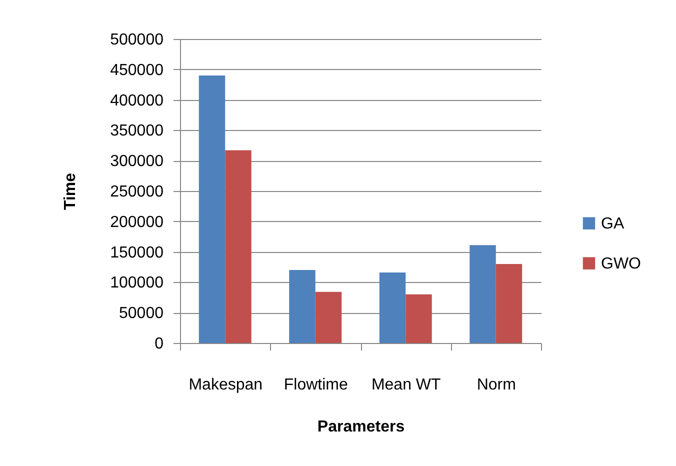 Image resolution: width=676 pixels, height=466 pixels. I want to click on legend-label: GA, so click(612, 223).